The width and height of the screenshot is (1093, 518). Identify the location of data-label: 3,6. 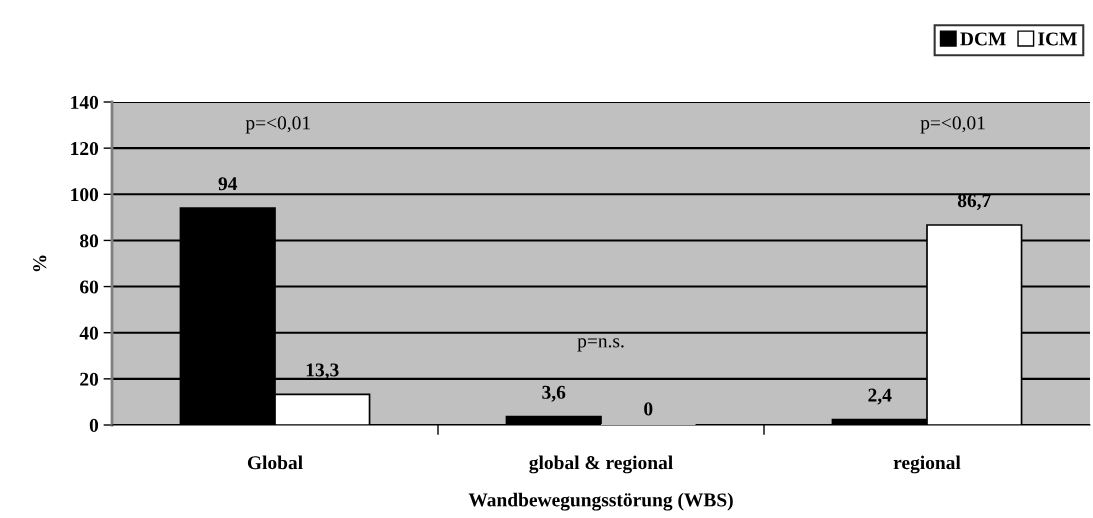
(554, 393).